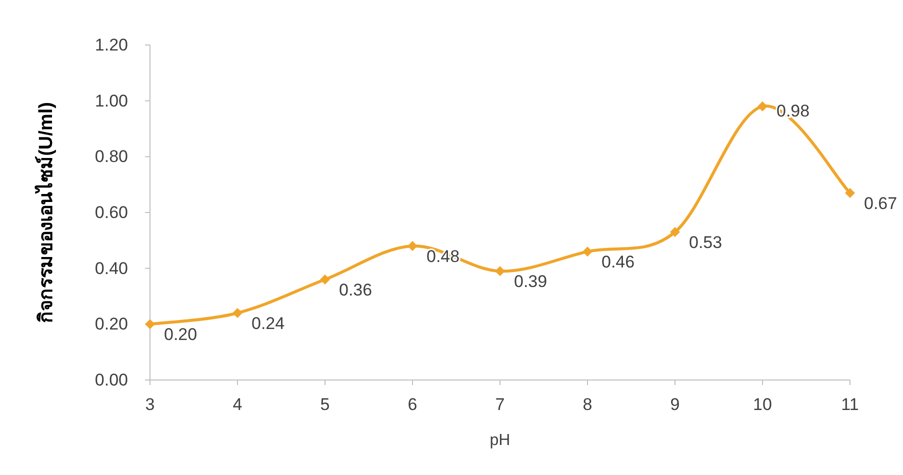 The image size is (903, 475). Describe the element at coordinates (111, 100) in the screenshot. I see `y-tick-label: 1.00` at that location.